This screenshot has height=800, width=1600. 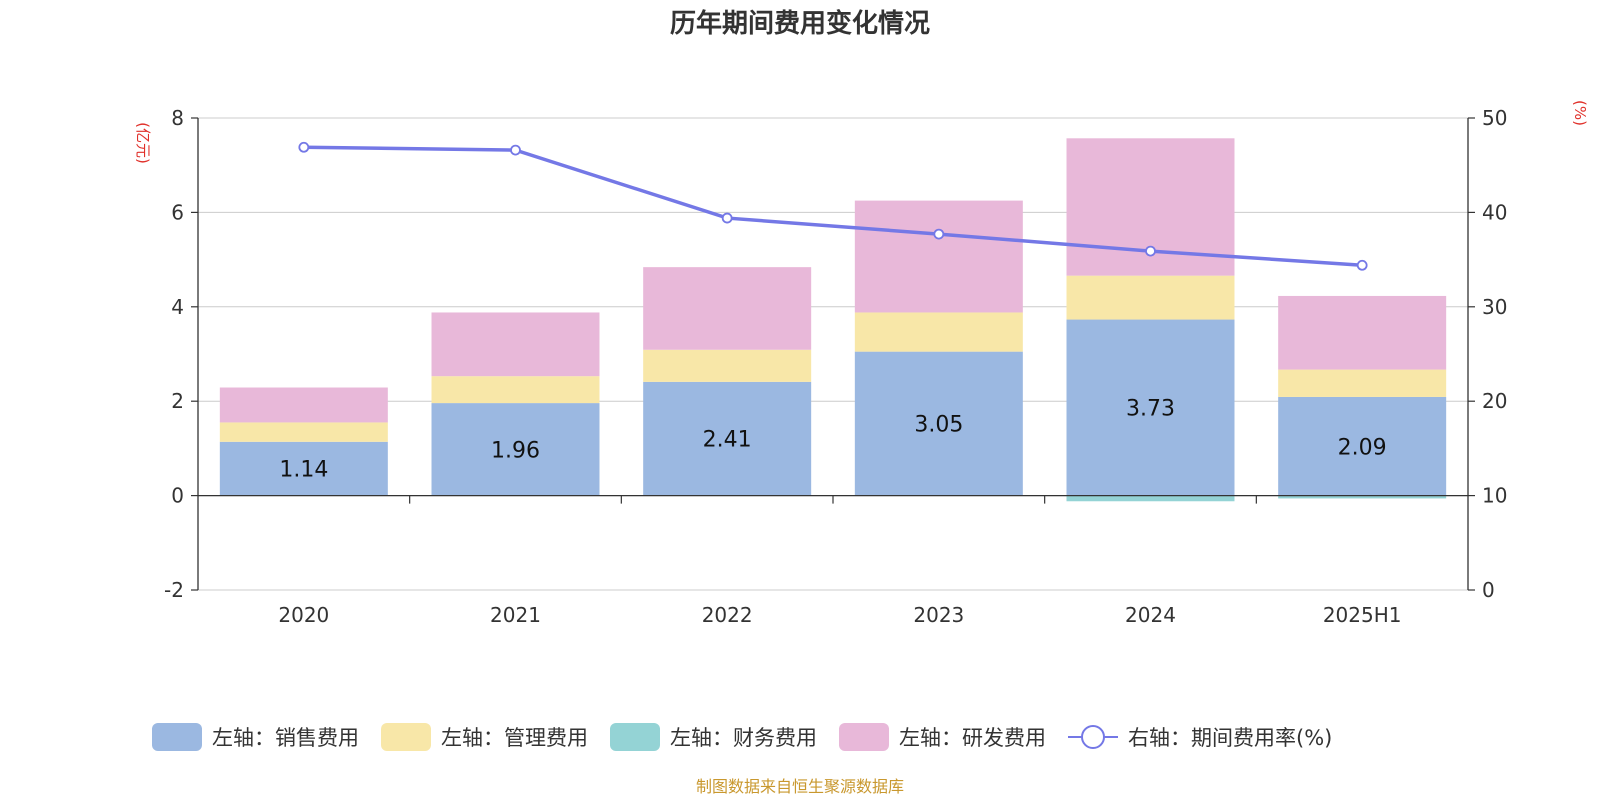 I want to click on x-tick-label: 2022, so click(x=727, y=615).